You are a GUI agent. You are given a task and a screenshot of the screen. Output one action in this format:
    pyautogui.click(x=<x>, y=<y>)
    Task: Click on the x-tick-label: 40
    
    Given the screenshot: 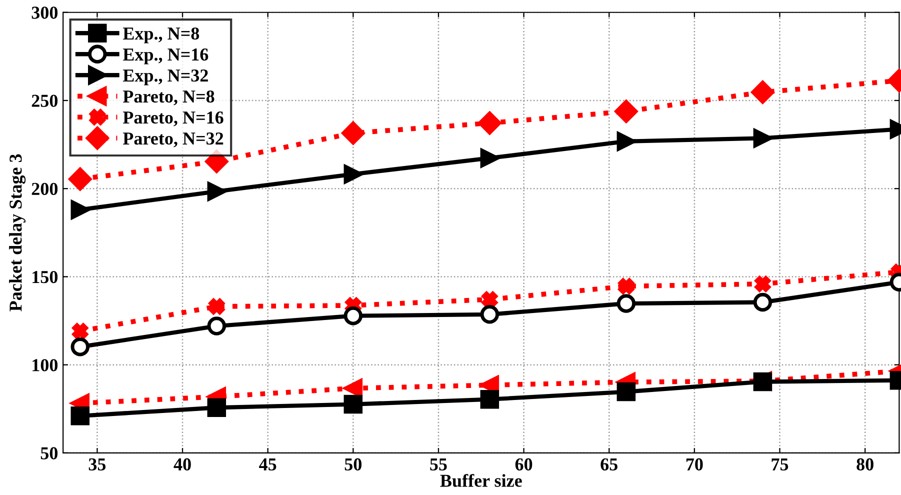 What is the action you would take?
    pyautogui.click(x=182, y=464)
    